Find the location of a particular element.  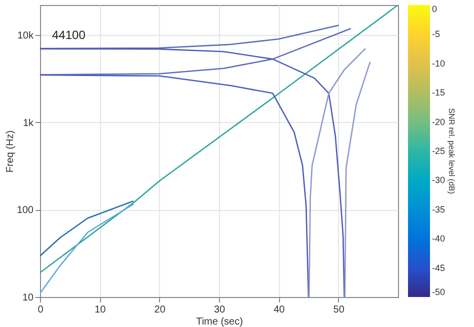

annotation: 44100 is located at coordinates (69, 35).